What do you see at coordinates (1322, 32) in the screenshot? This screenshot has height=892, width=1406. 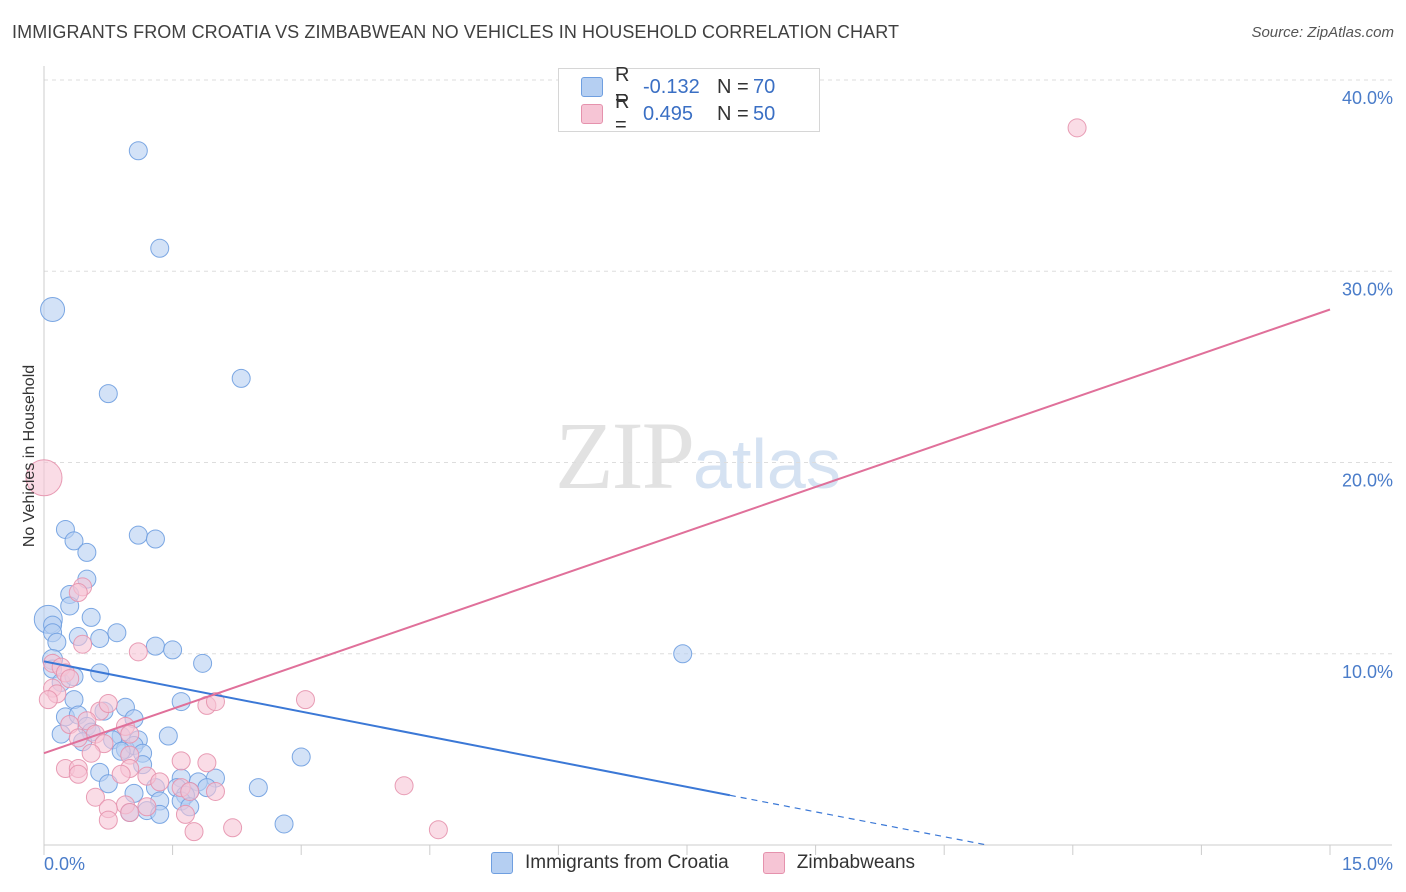 I see `source-label: Source: ZipAtlas.com` at bounding box center [1322, 32].